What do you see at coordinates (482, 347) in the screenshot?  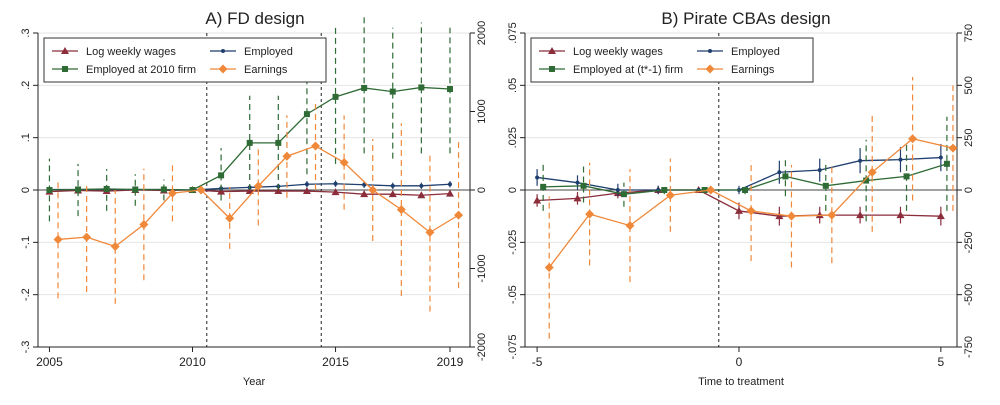 I see `right-tick-label: -2000` at bounding box center [482, 347].